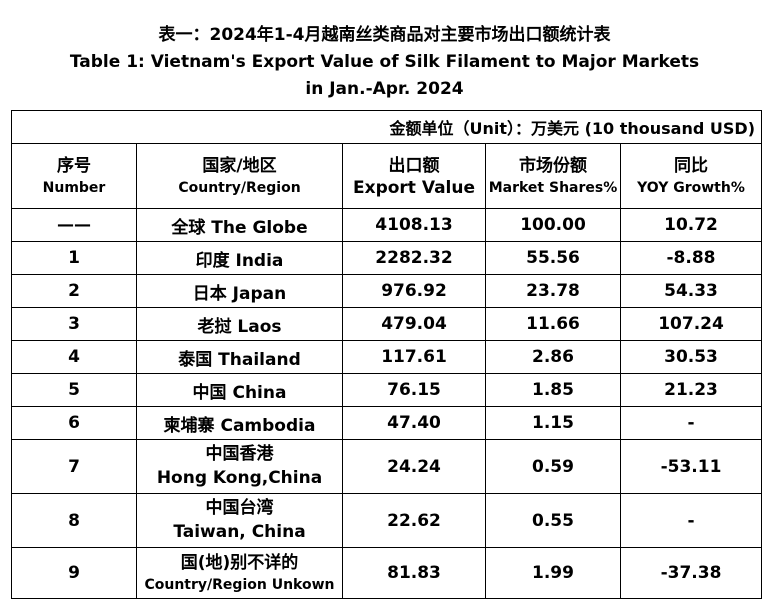  What do you see at coordinates (691, 466) in the screenshot?
I see `cell-yoy: -53.11` at bounding box center [691, 466].